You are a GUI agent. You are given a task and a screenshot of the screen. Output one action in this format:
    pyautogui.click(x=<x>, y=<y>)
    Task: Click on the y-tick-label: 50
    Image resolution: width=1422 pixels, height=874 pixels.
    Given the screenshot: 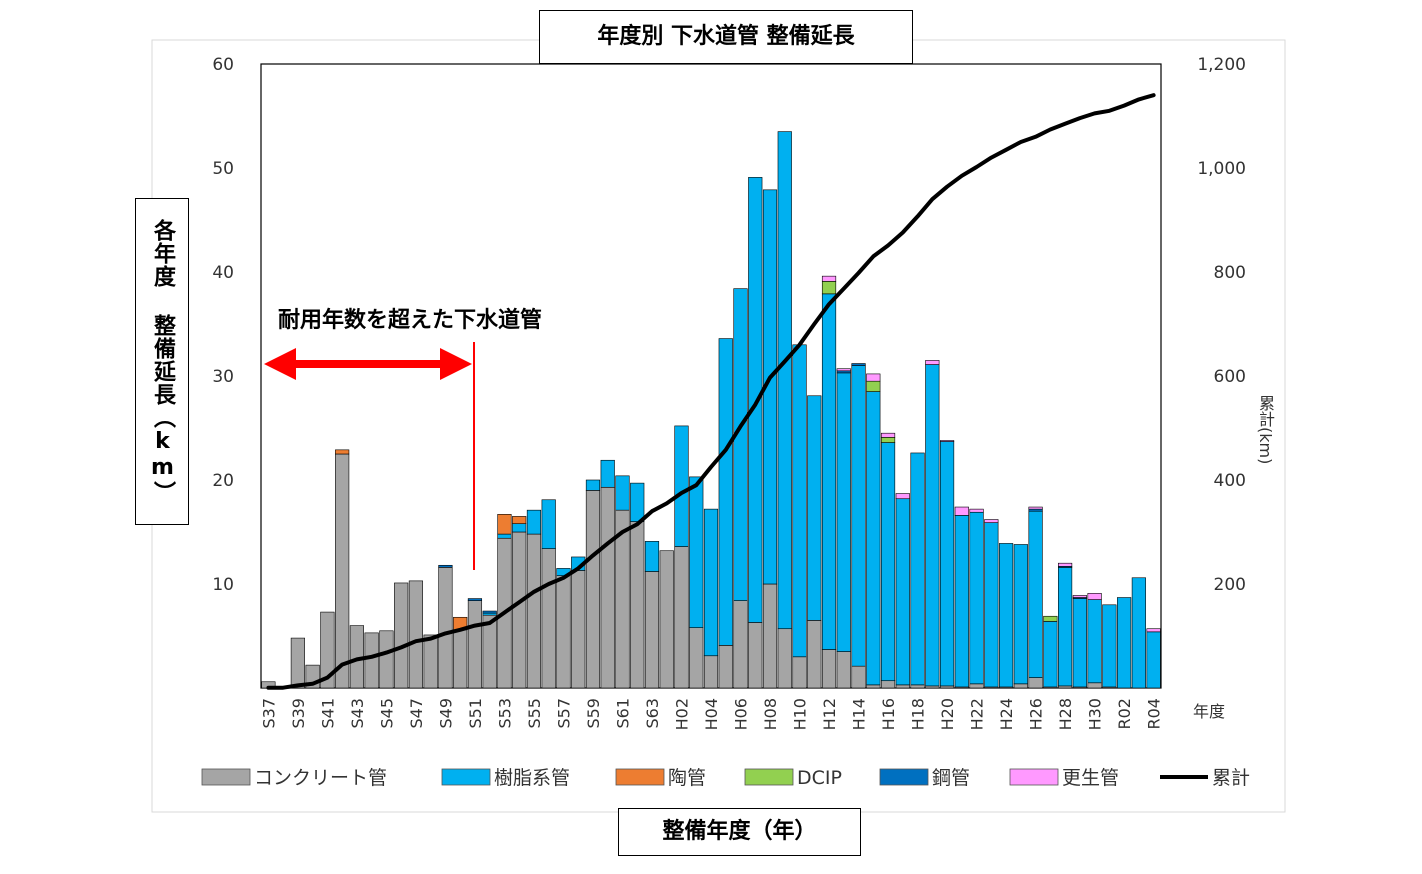 What is the action you would take?
    pyautogui.click(x=223, y=169)
    